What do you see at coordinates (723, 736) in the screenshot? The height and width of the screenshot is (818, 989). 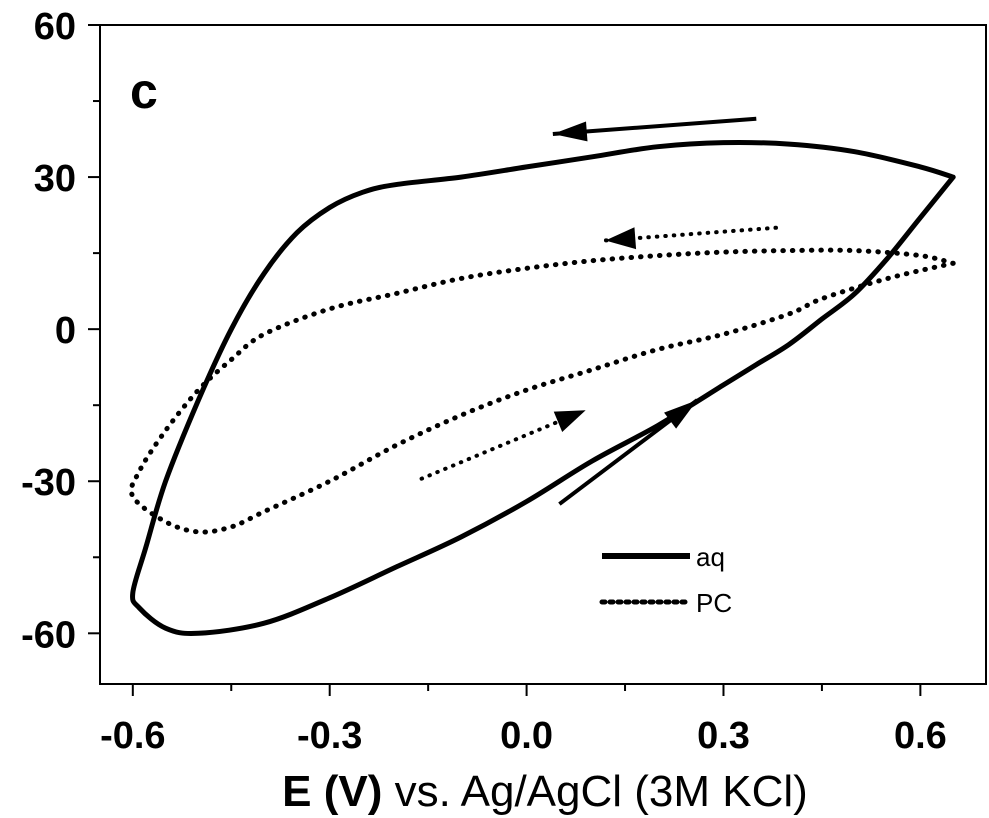 I see `x-tick-label: 0.3` at bounding box center [723, 736].